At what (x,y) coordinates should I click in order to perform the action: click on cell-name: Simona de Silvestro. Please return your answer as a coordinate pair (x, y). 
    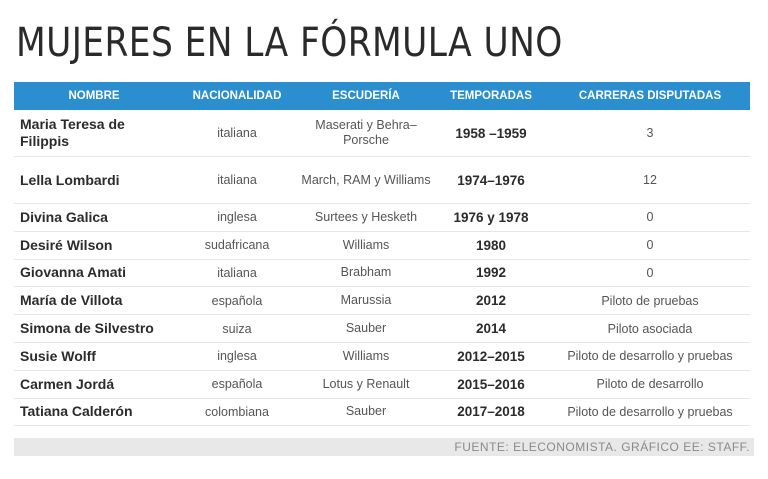
    Looking at the image, I should click on (87, 328).